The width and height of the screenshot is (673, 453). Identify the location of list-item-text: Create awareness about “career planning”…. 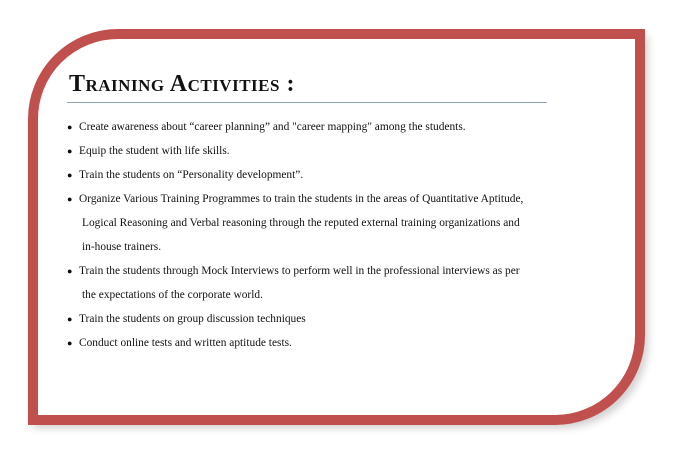
(272, 127).